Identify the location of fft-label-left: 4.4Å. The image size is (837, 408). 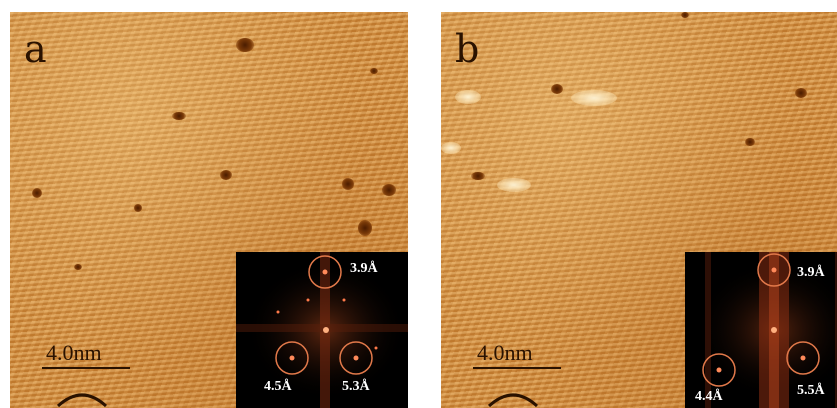
(709, 396).